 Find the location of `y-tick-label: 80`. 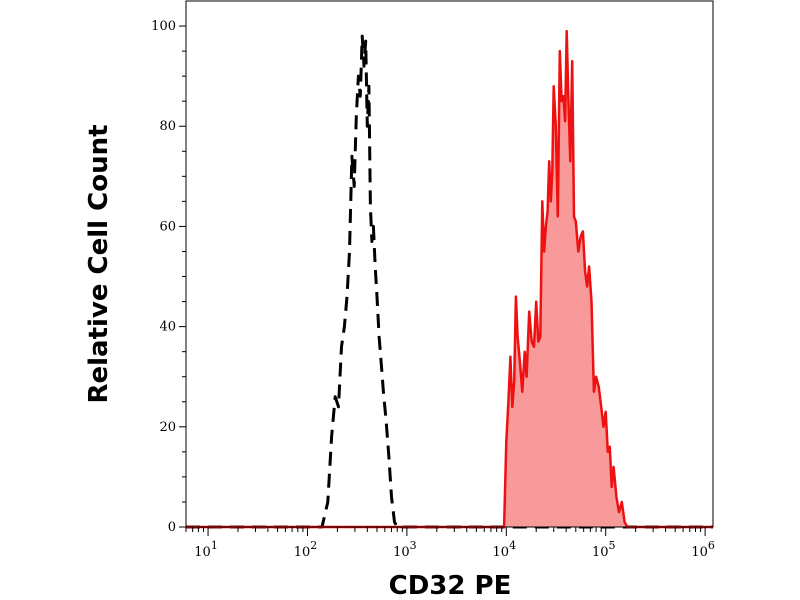

y-tick-label: 80 is located at coordinates (167, 126).